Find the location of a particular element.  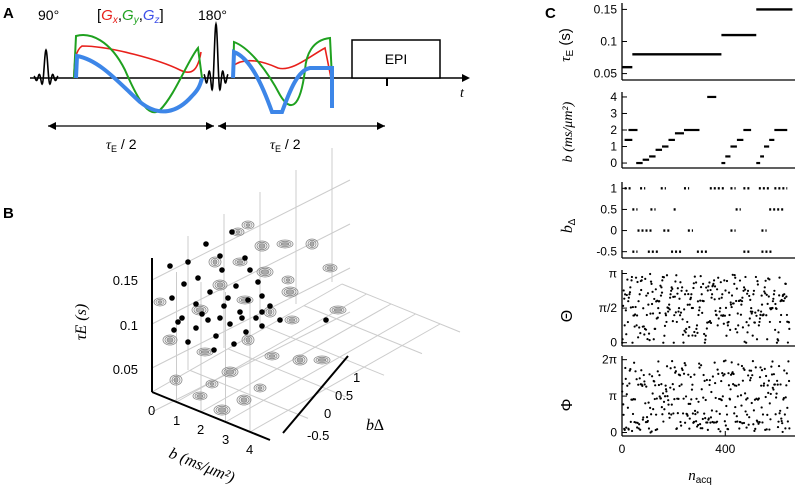

c3-ylabel-sub: ∆ is located at coordinates (572, 221).